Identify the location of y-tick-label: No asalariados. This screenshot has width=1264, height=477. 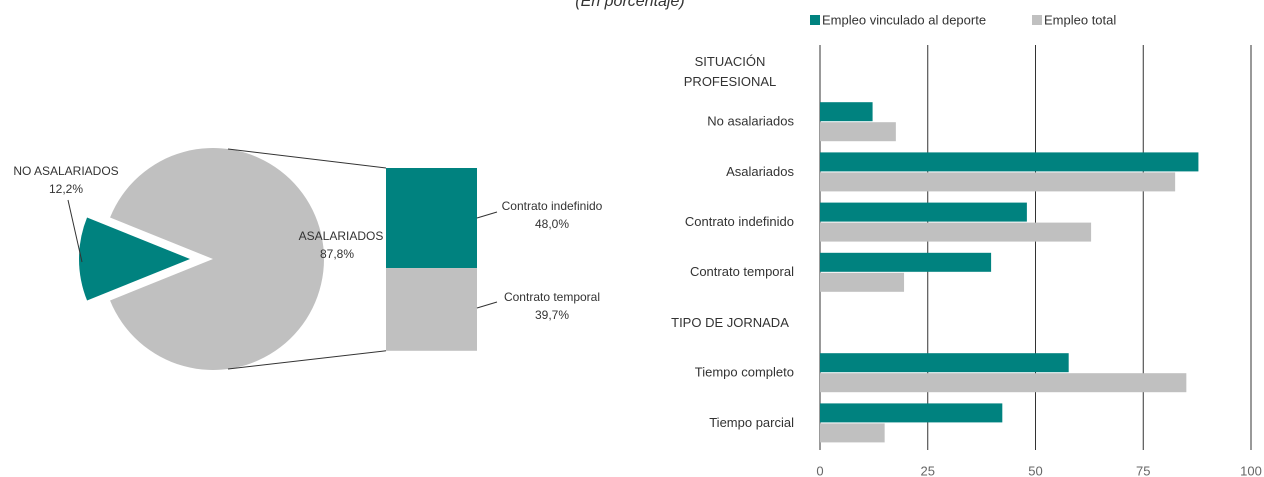
(750, 121).